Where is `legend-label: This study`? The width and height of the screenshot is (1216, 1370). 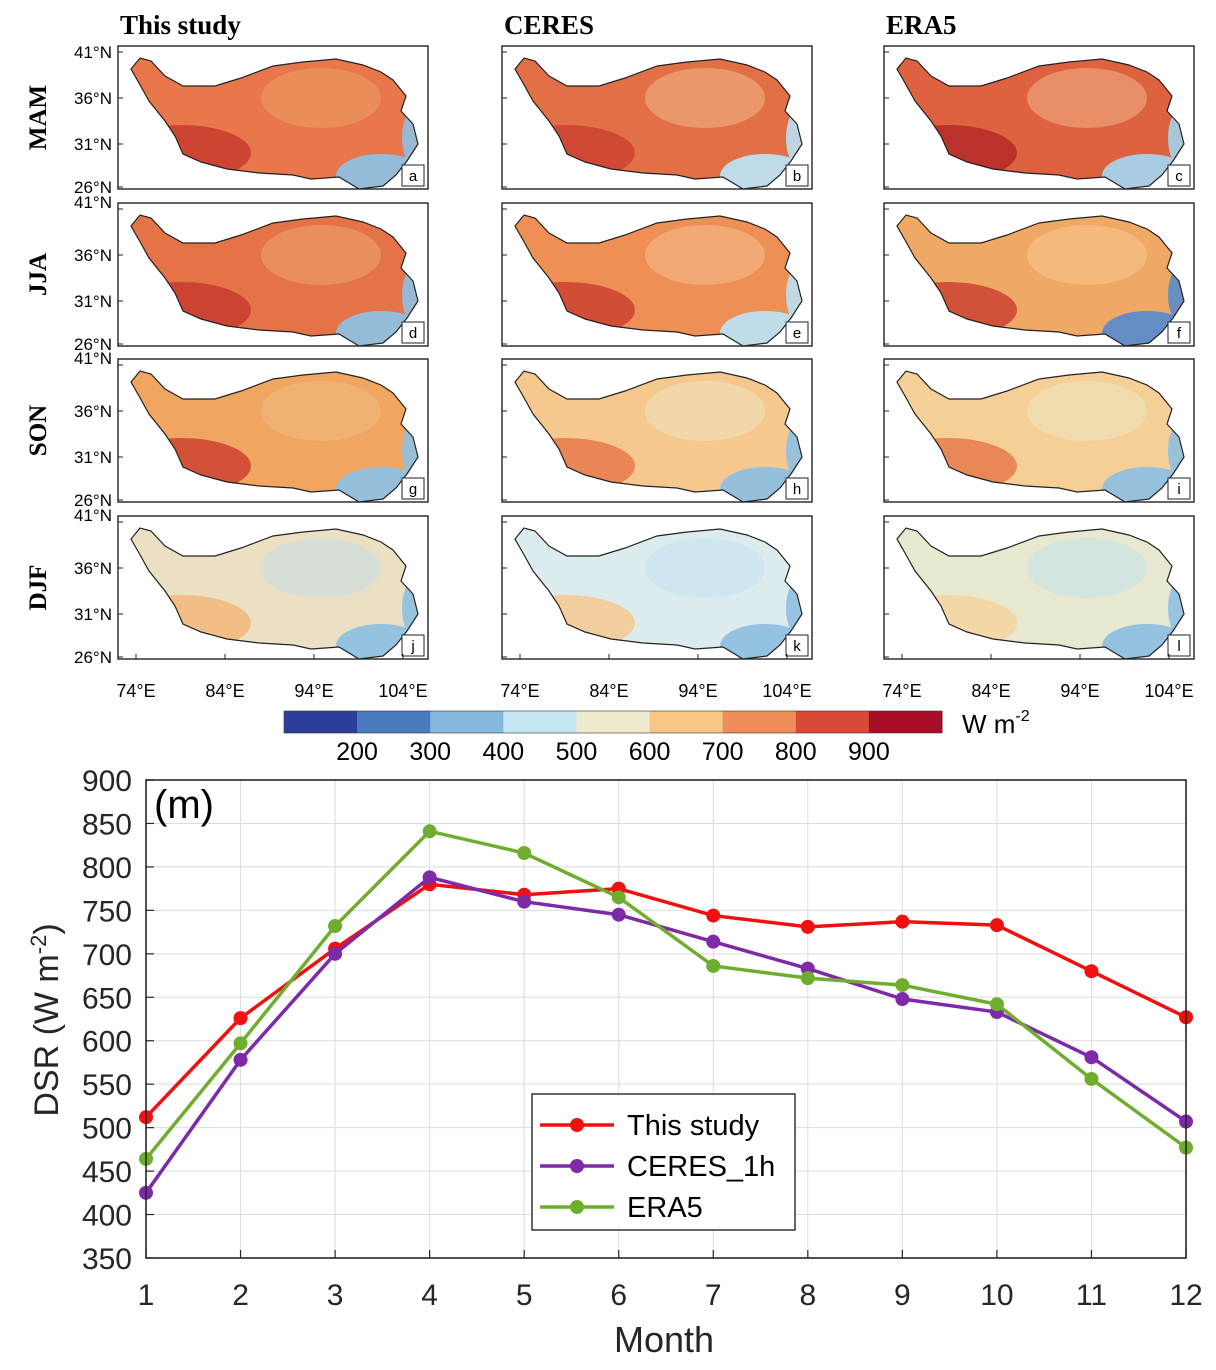 legend-label: This study is located at coordinates (693, 1126).